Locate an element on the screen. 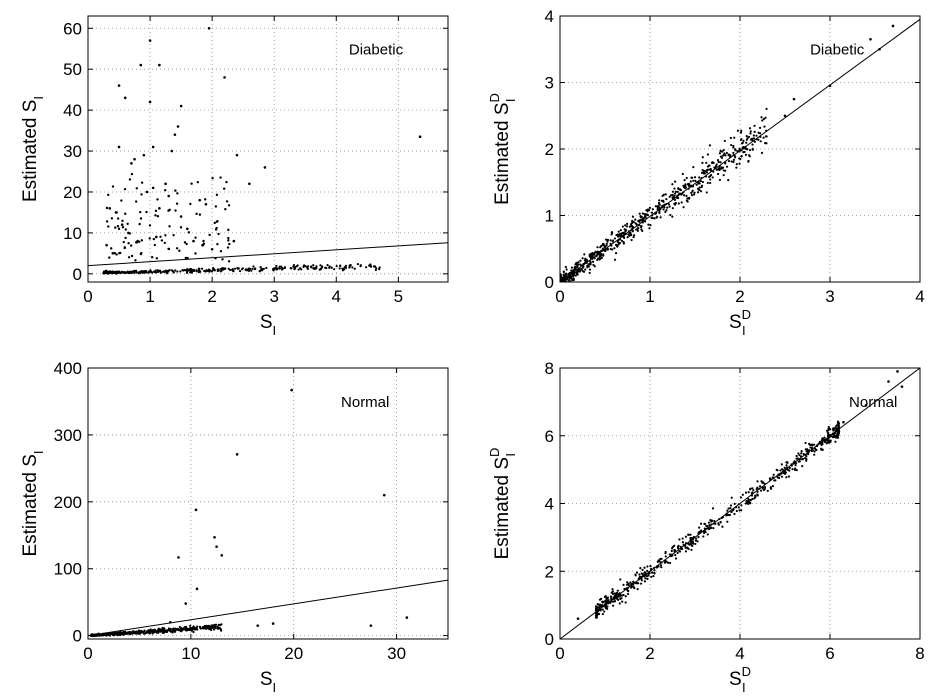  y-tick-label: 60 is located at coordinates (72, 28).